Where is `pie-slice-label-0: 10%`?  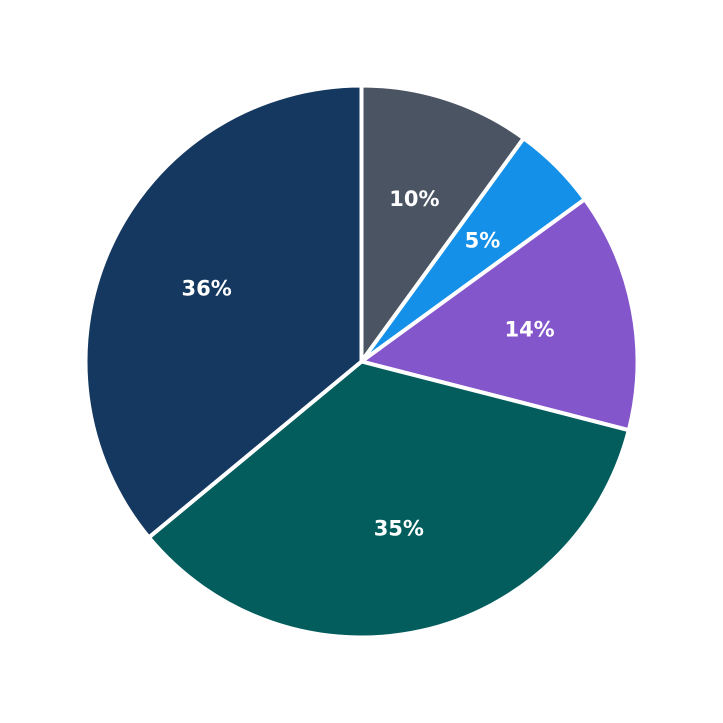
pie-slice-label-0: 10% is located at coordinates (414, 199).